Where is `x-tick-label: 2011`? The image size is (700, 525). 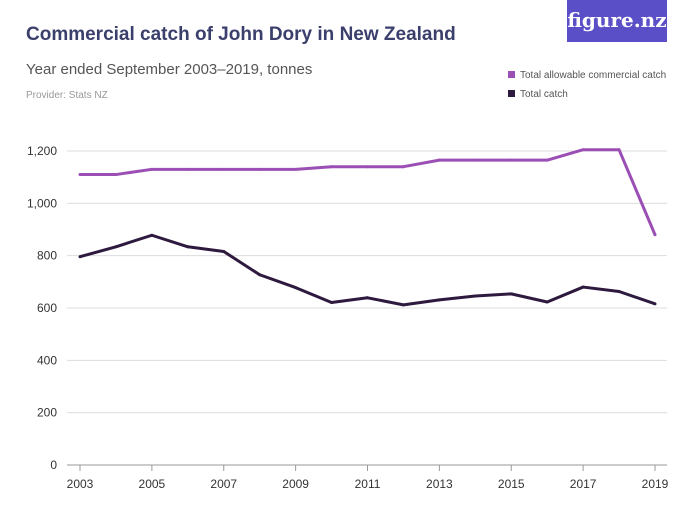
x-tick-label: 2011 is located at coordinates (368, 484).